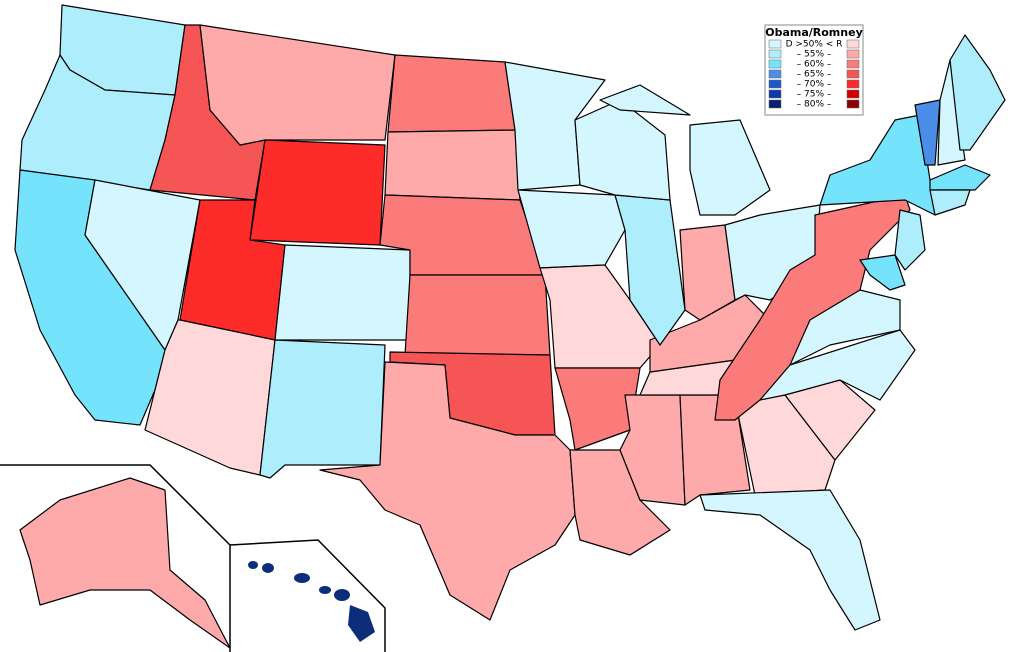 This screenshot has height=652, width=1024. What do you see at coordinates (707, 272) in the screenshot?
I see `indiana` at bounding box center [707, 272].